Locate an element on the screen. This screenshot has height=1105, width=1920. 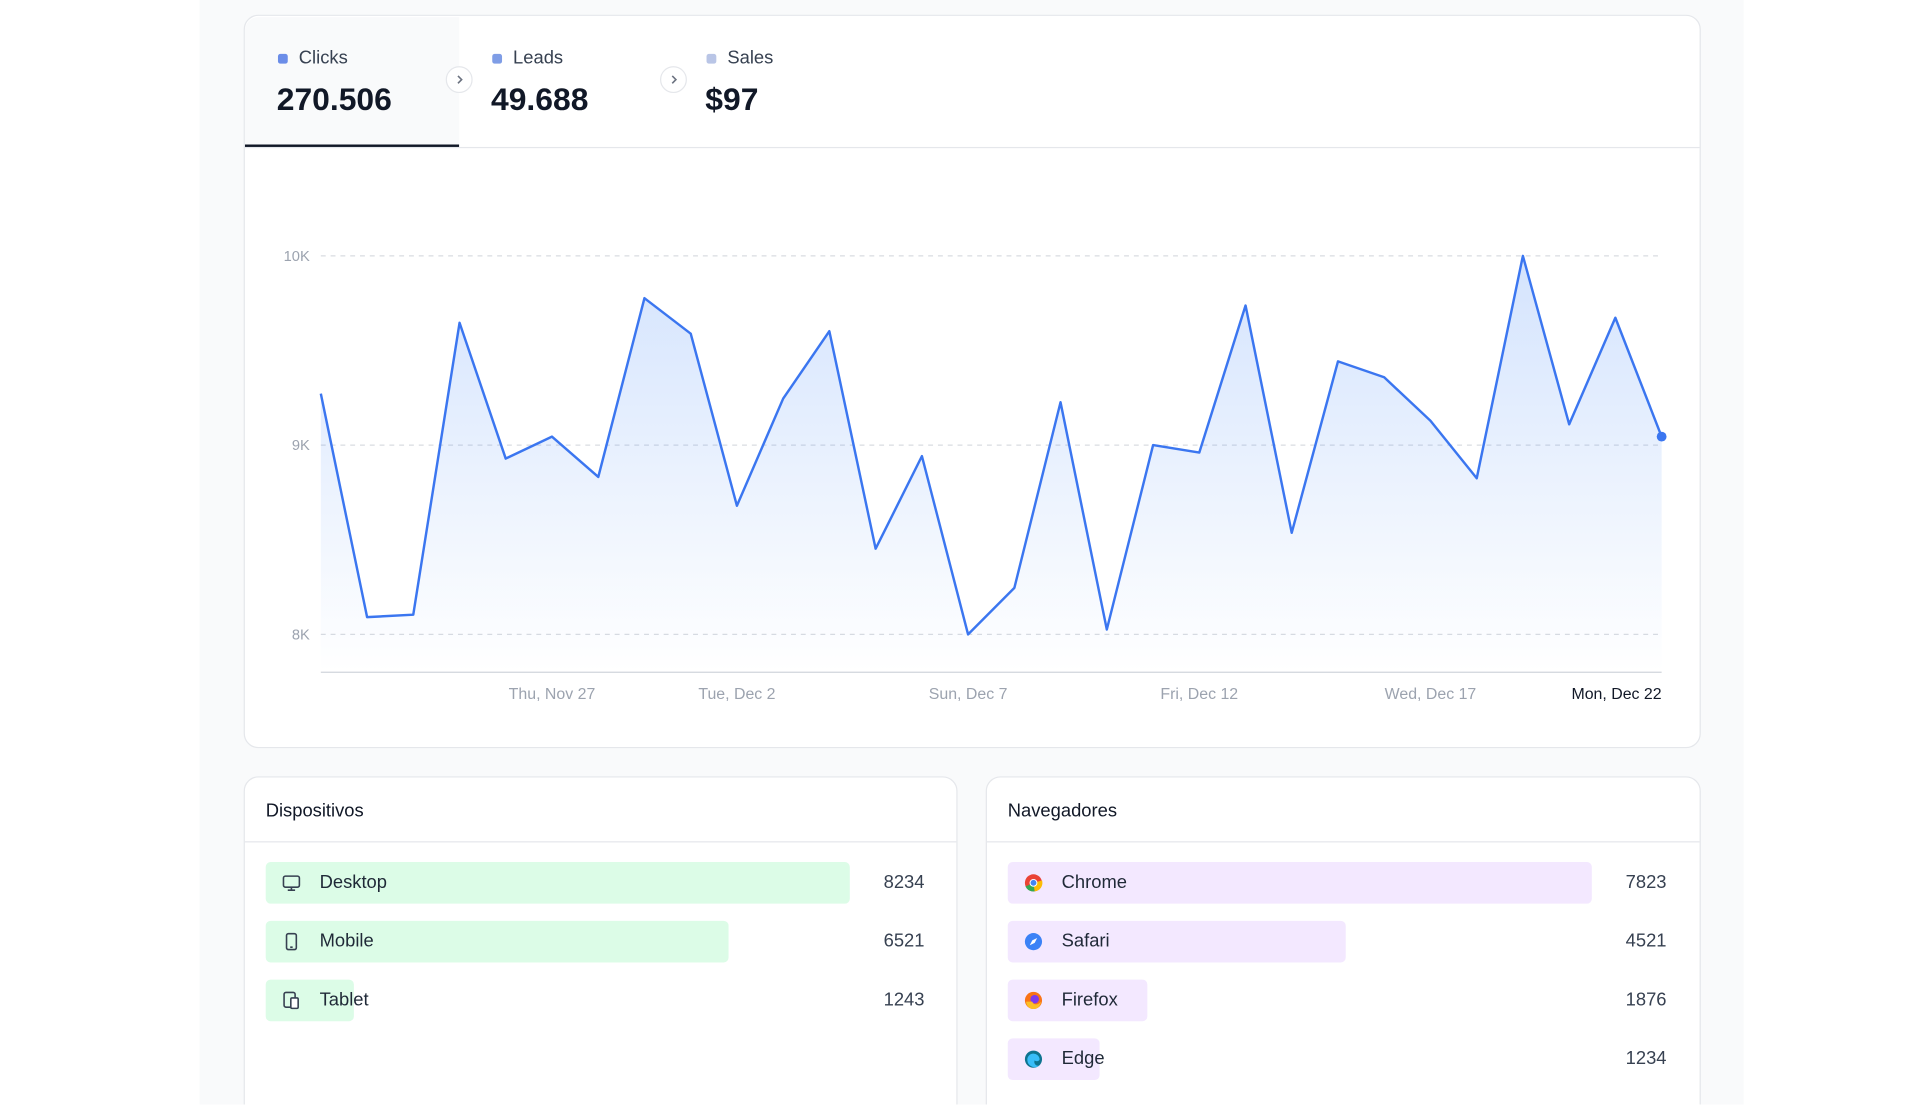
list-row: Mobile 6521 is located at coordinates (596, 941).